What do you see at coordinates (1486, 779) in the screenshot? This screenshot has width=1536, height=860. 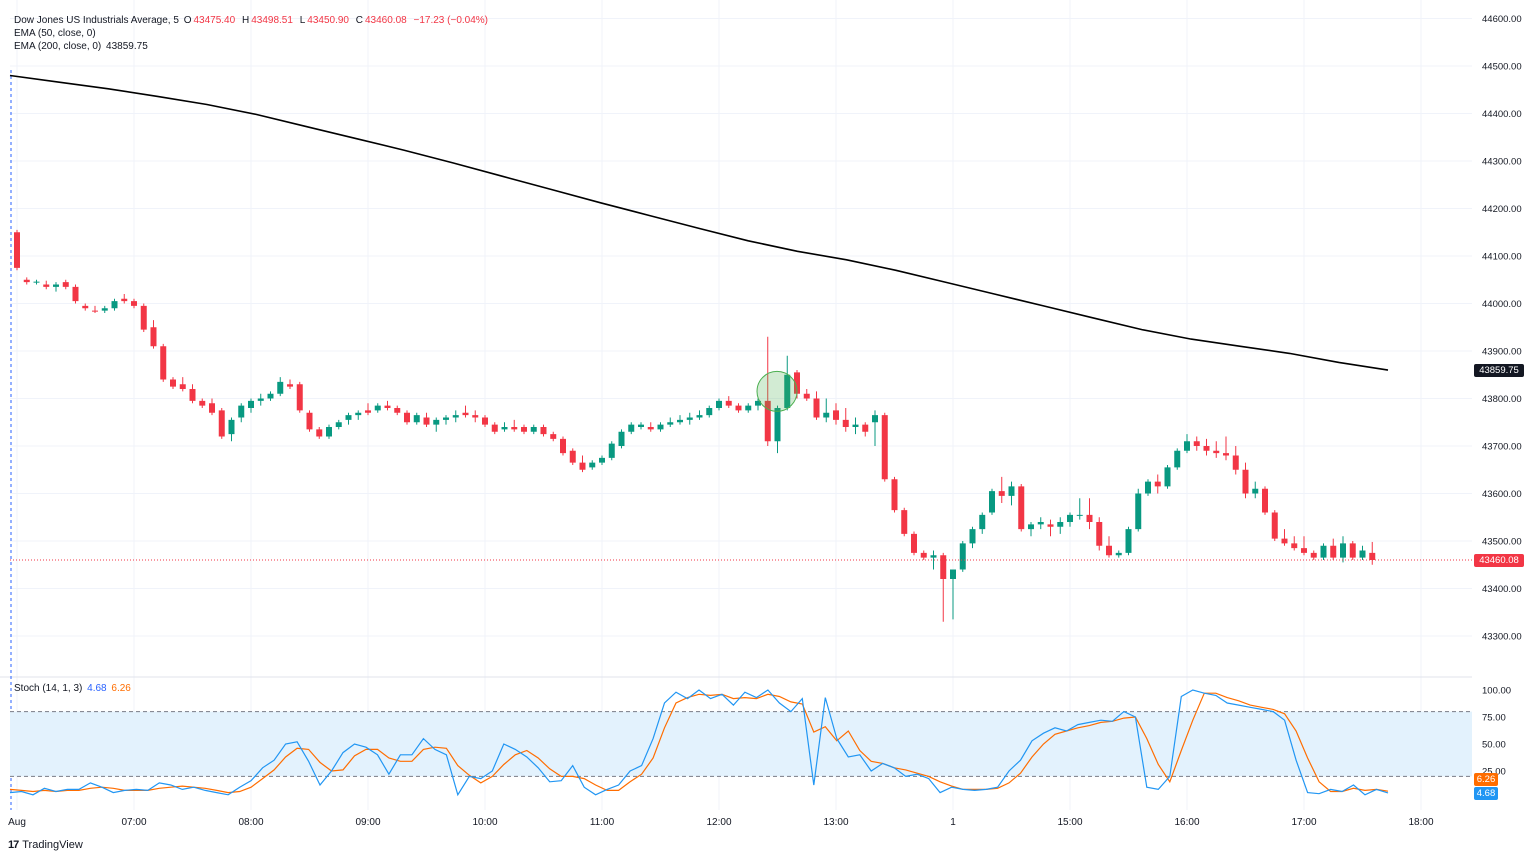 I see `stoch-d-tag: 6.26` at bounding box center [1486, 779].